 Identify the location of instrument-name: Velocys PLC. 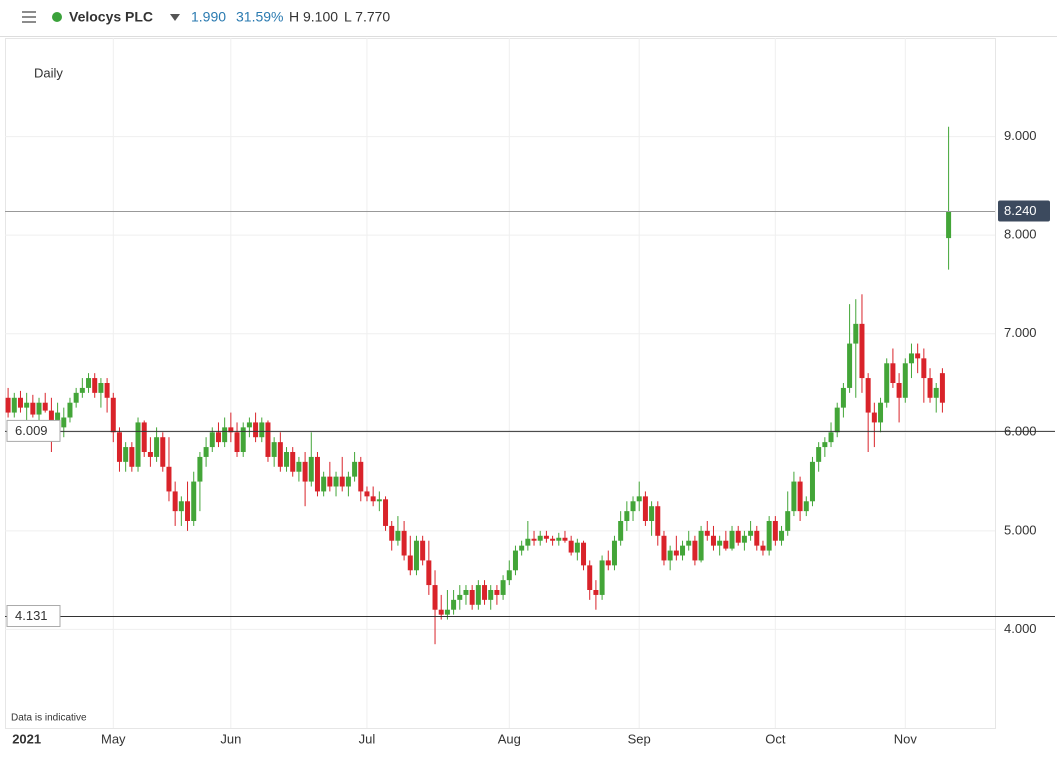
(111, 17).